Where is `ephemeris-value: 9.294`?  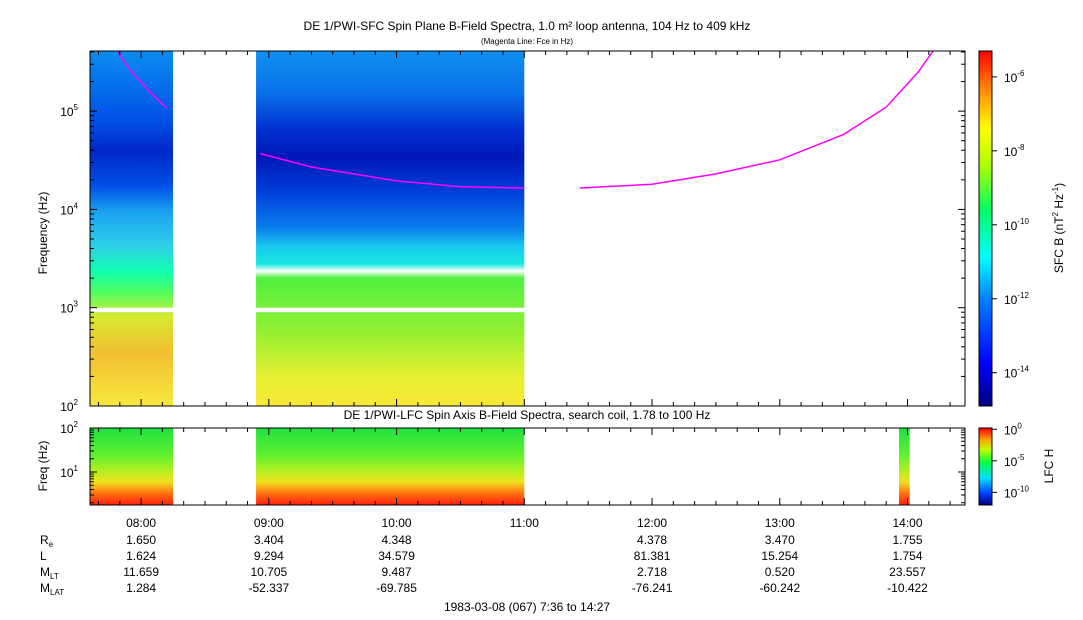
ephemeris-value: 9.294 is located at coordinates (269, 556).